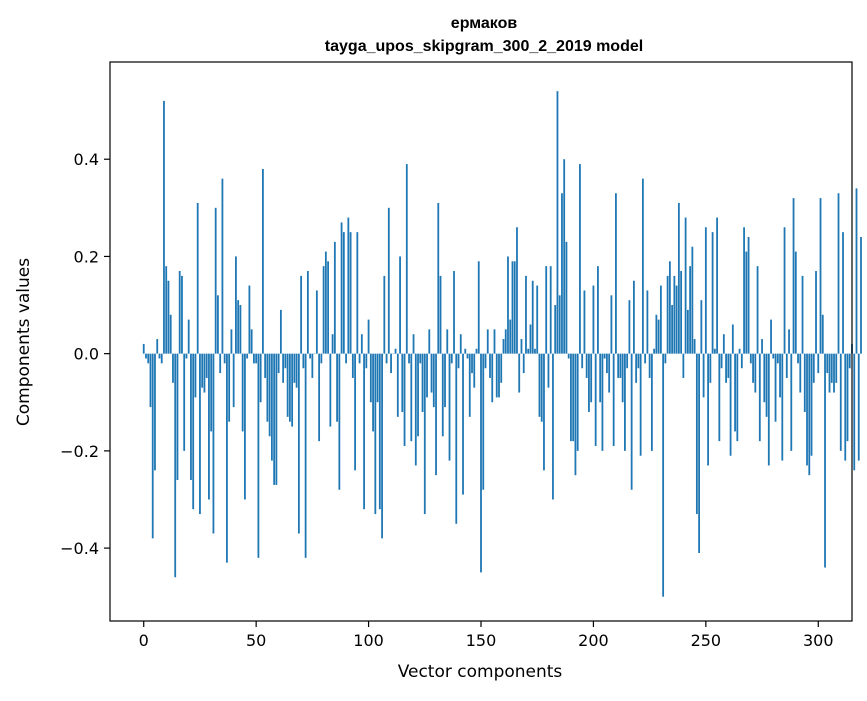 This screenshot has width=867, height=701. Describe the element at coordinates (86, 354) in the screenshot. I see `y-tick-label: 0.0` at that location.